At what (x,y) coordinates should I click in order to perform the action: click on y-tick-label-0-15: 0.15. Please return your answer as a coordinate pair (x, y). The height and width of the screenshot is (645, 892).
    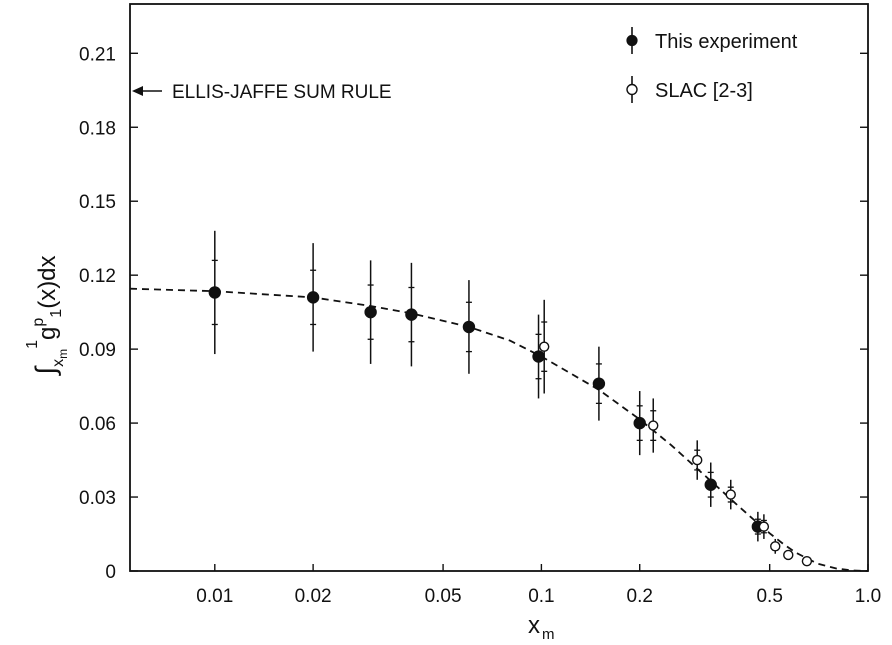
    Looking at the image, I should click on (97, 202).